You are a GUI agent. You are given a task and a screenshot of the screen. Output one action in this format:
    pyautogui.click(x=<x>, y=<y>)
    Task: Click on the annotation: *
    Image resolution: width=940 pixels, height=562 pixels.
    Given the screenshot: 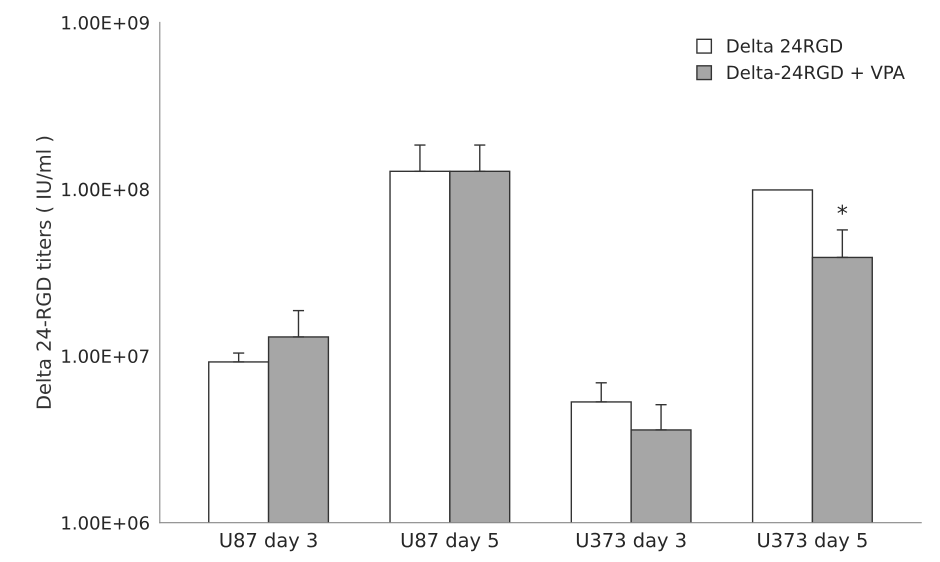 What is the action you would take?
    pyautogui.click(x=842, y=209)
    